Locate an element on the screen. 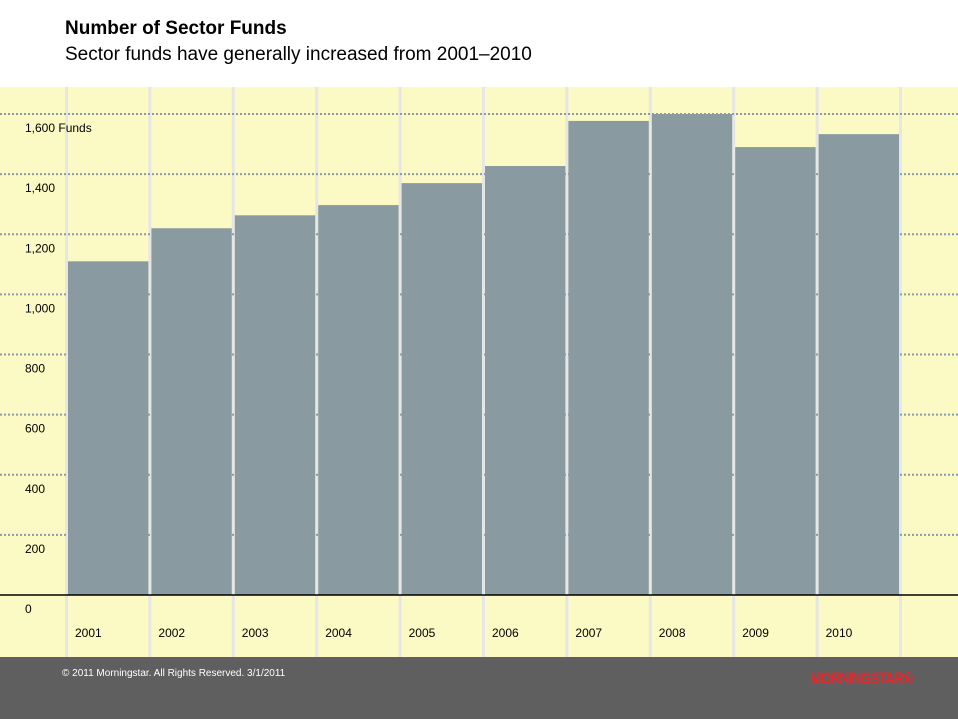 This screenshot has width=958, height=719. bar-2006 is located at coordinates (525, 380).